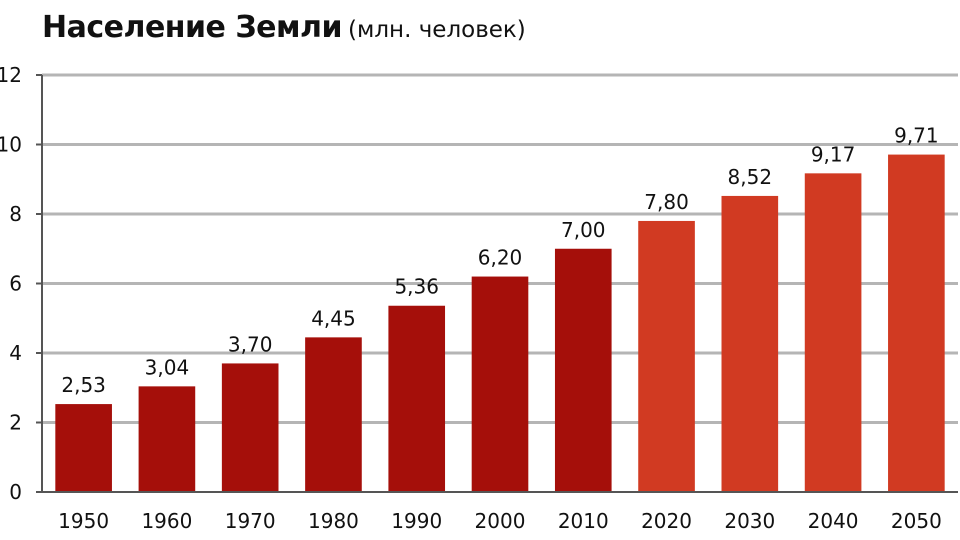  I want to click on x-tick-label-2010: 2010, so click(583, 521).